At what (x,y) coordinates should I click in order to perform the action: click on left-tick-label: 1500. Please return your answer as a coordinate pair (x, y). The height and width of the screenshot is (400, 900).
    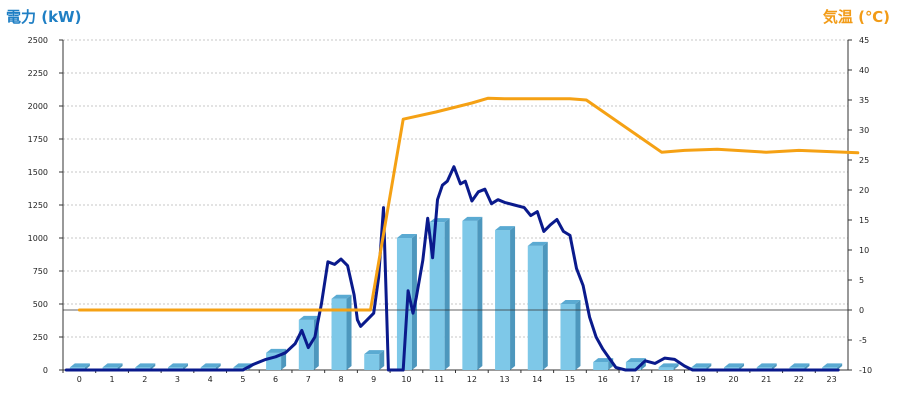
    Looking at the image, I should click on (38, 172).